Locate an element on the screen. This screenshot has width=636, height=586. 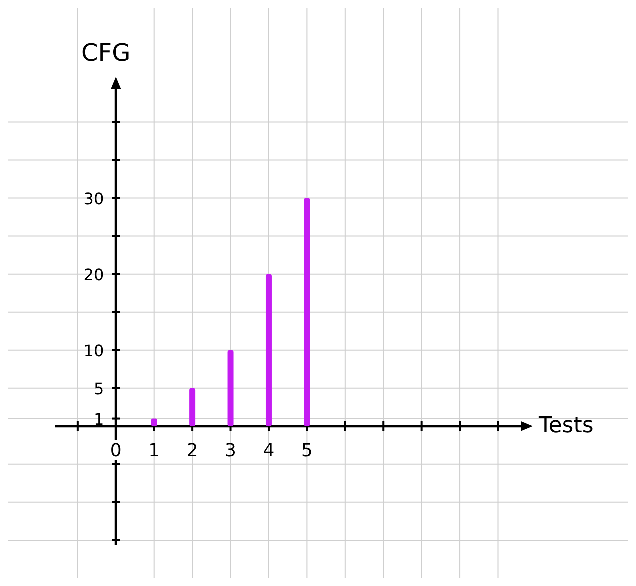
y-tick-label: 20 is located at coordinates (94, 274).